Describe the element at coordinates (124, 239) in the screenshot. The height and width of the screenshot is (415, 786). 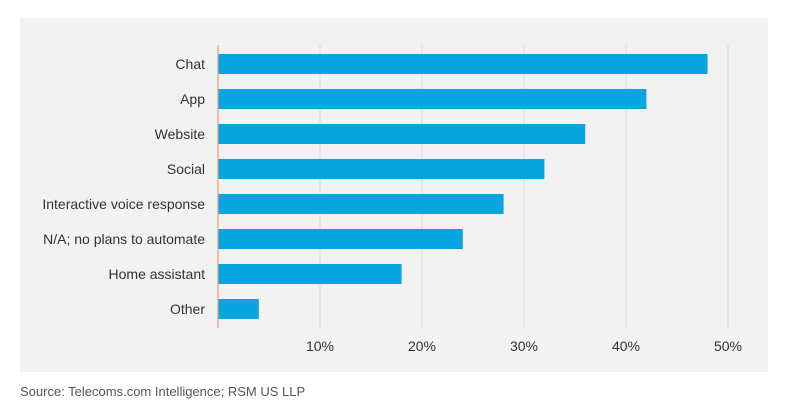
I see `category-label: N/A; no plans to automate` at that location.